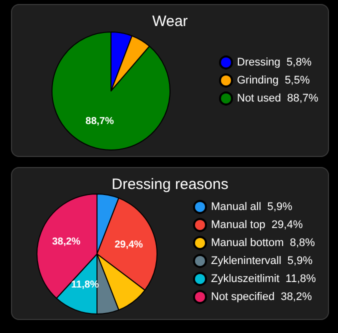  What do you see at coordinates (170, 184) in the screenshot?
I see `chart-title: Dressing reasons` at bounding box center [170, 184].